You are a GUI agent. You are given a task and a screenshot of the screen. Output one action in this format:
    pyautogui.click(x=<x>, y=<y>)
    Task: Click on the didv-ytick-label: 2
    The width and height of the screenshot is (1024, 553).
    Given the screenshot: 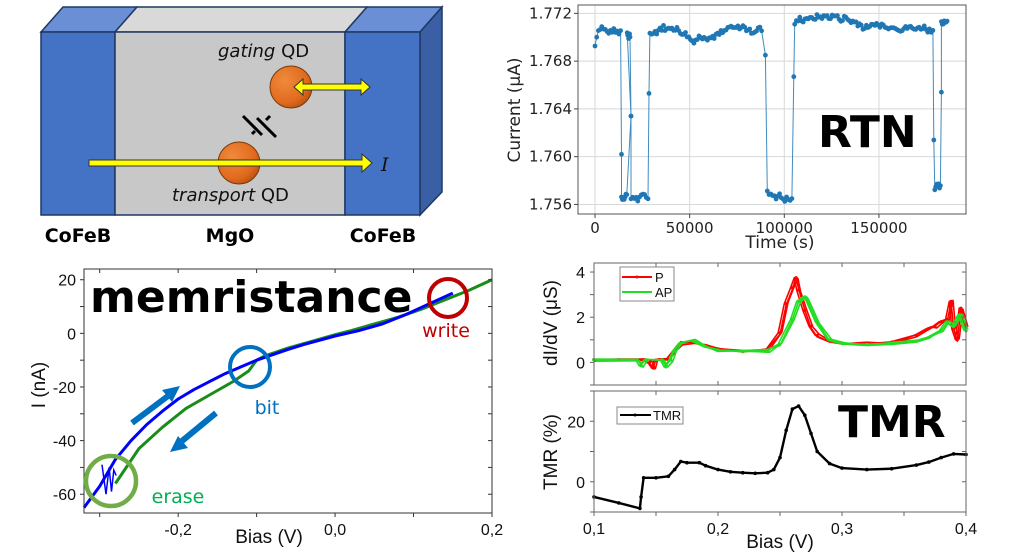 What is the action you would take?
    pyautogui.click(x=580, y=318)
    